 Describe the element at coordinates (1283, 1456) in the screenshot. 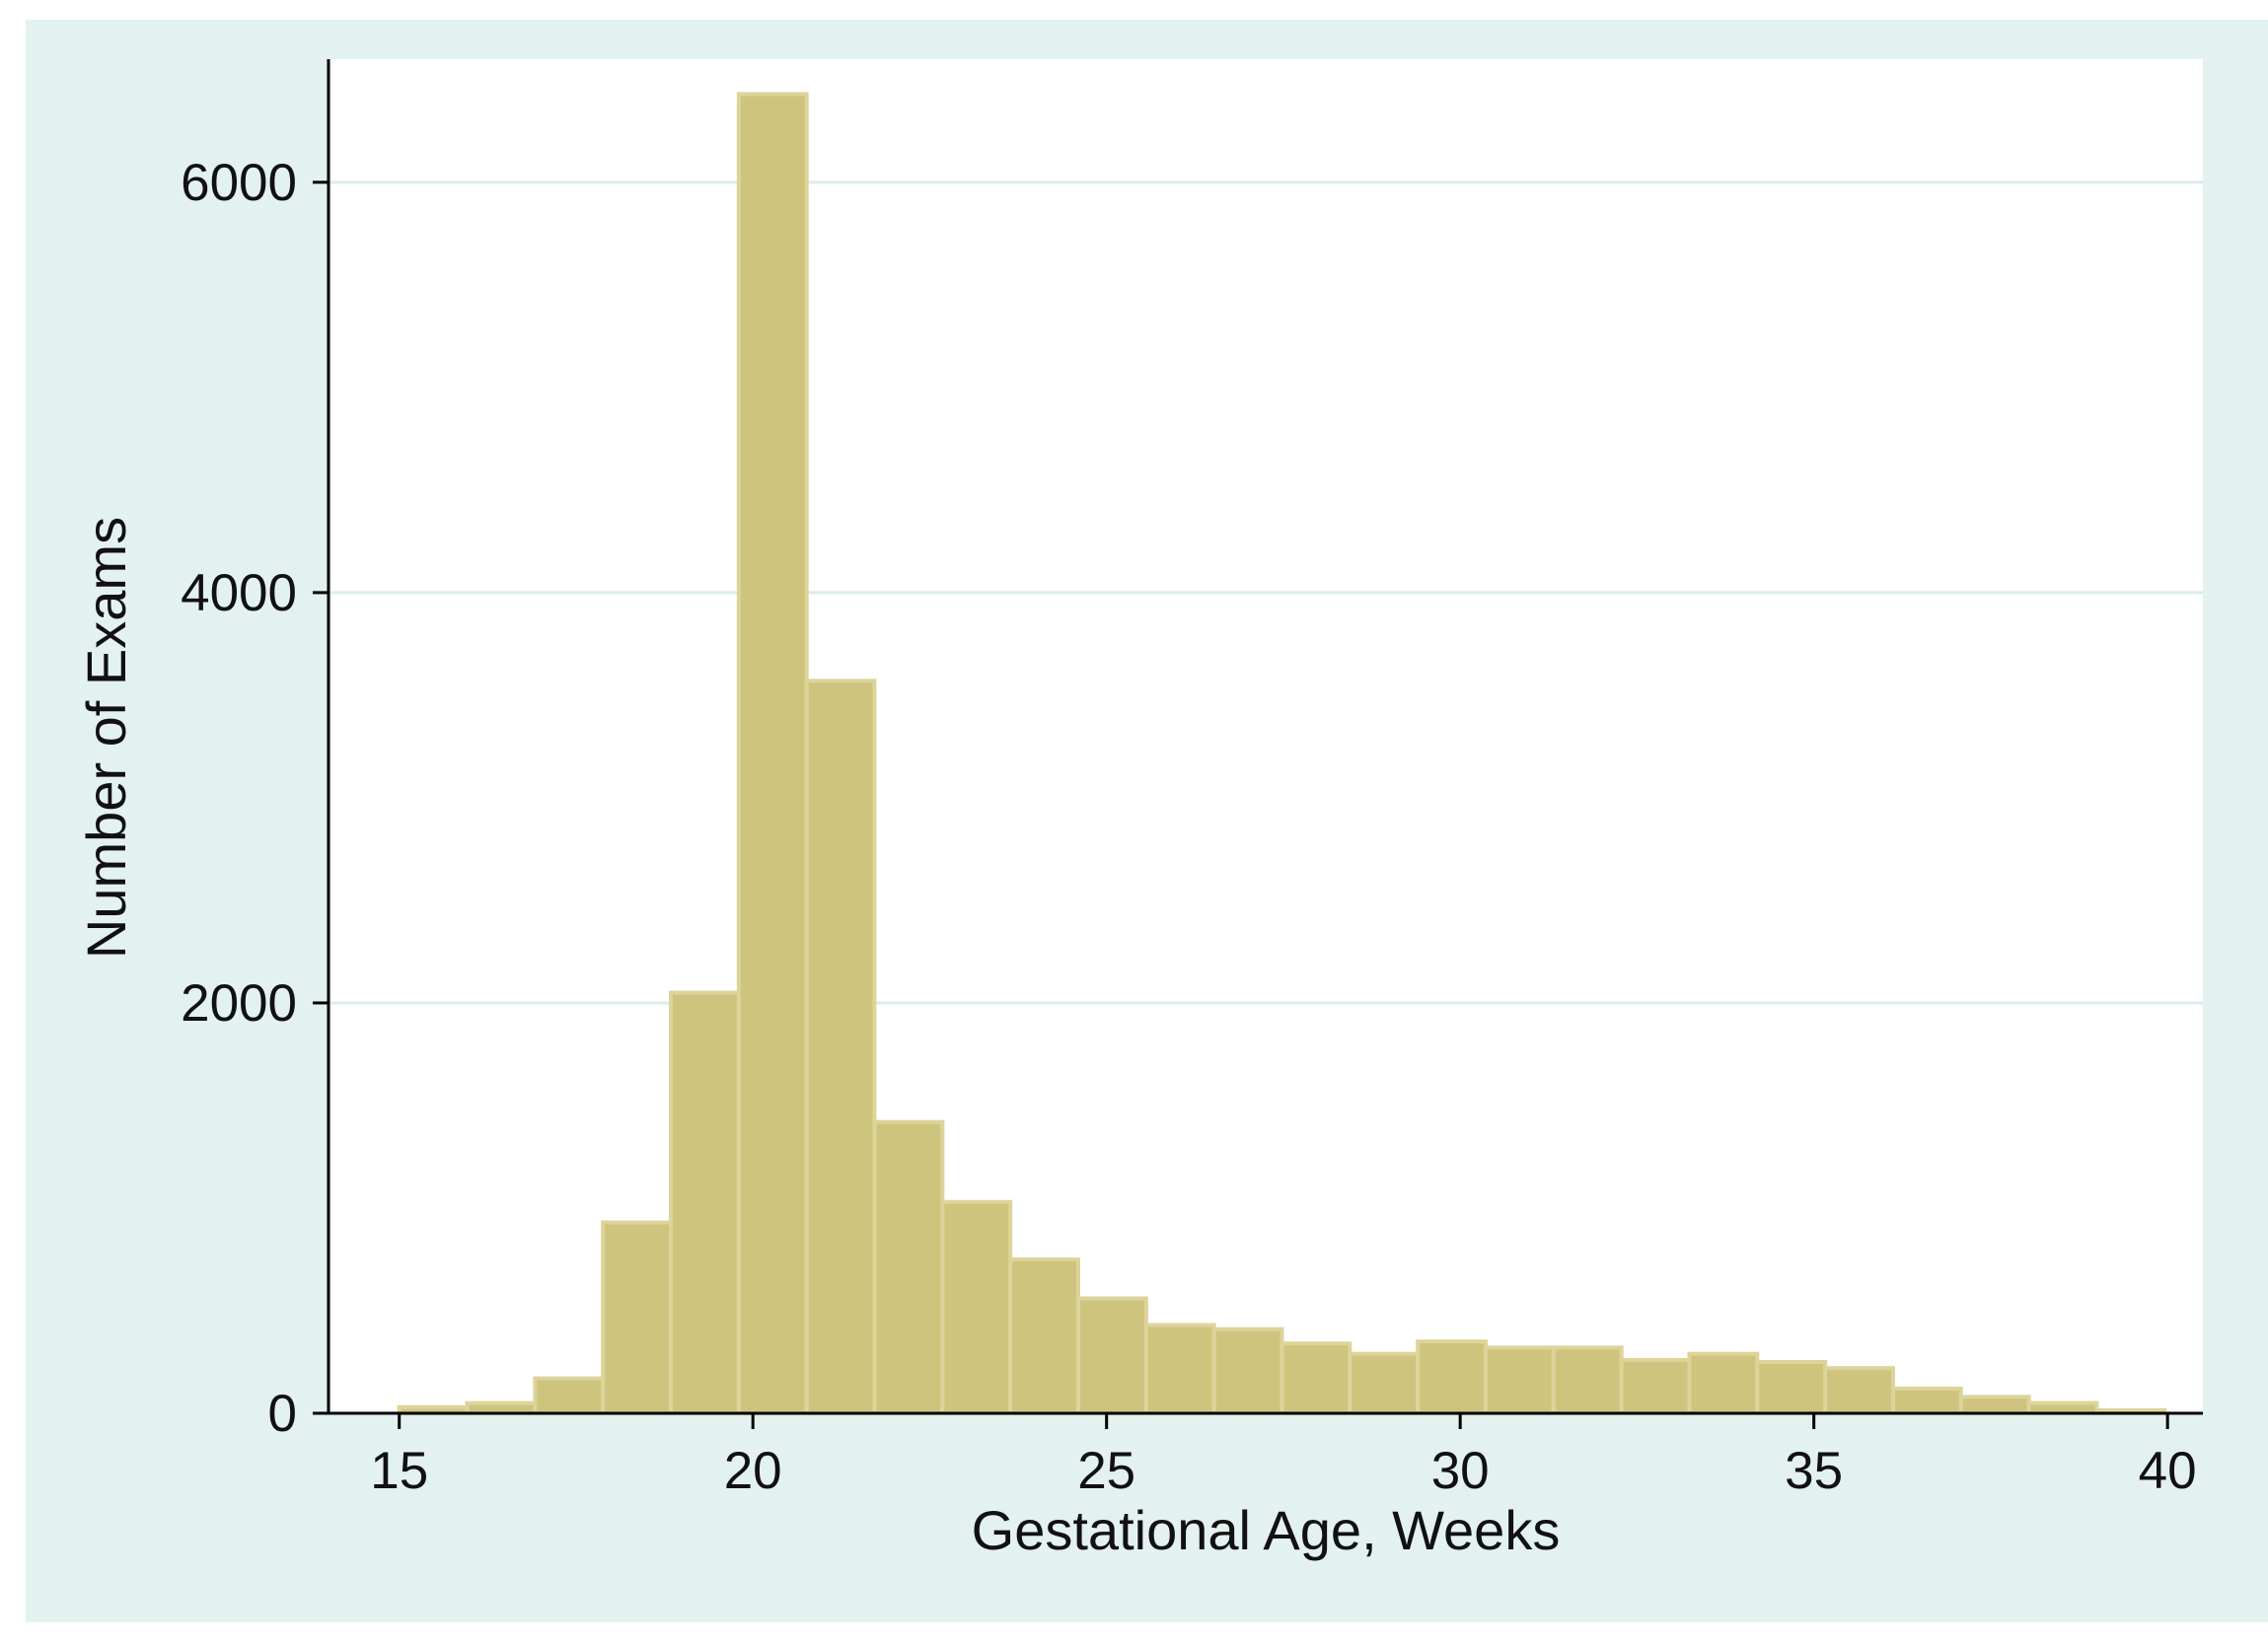

I see `x-axis-ticks: 15 20 25 30 35 40` at that location.